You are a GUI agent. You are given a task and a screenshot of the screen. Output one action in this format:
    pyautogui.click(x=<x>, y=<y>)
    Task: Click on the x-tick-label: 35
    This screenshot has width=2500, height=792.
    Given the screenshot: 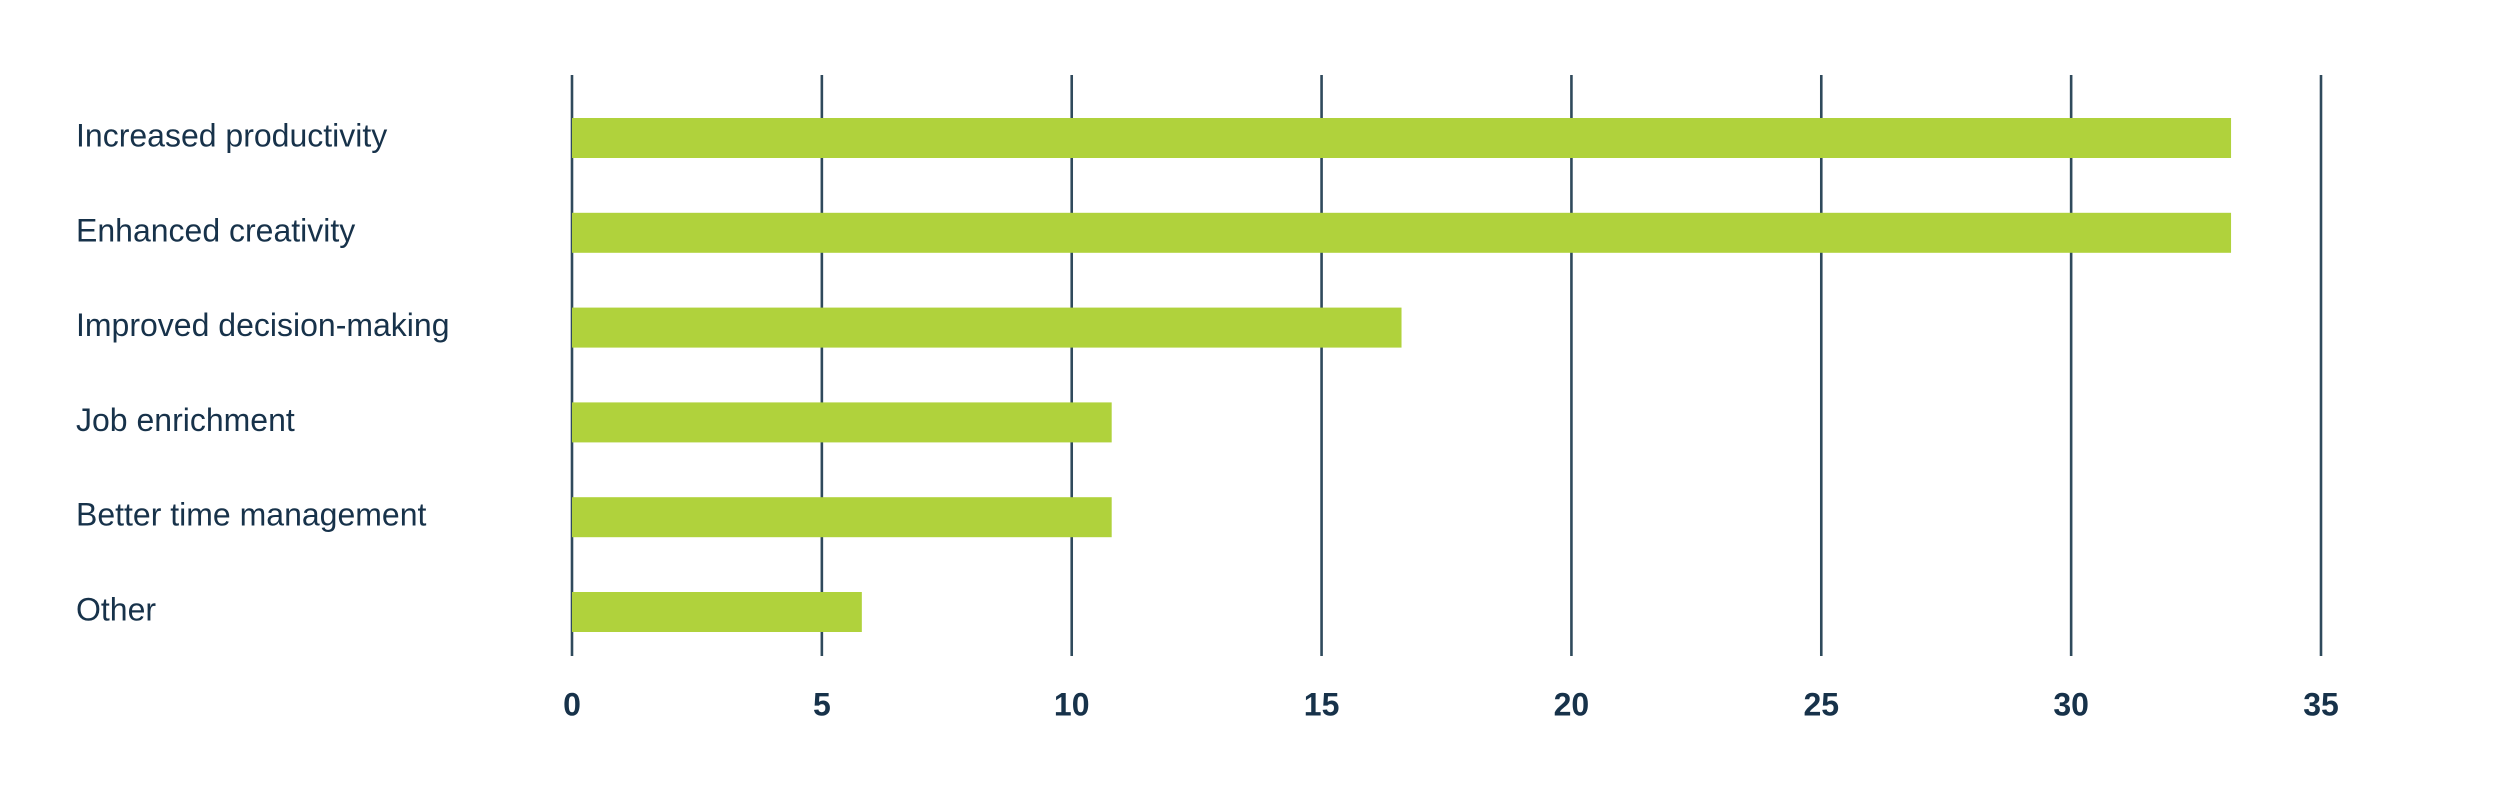 What is the action you would take?
    pyautogui.click(x=2321, y=704)
    